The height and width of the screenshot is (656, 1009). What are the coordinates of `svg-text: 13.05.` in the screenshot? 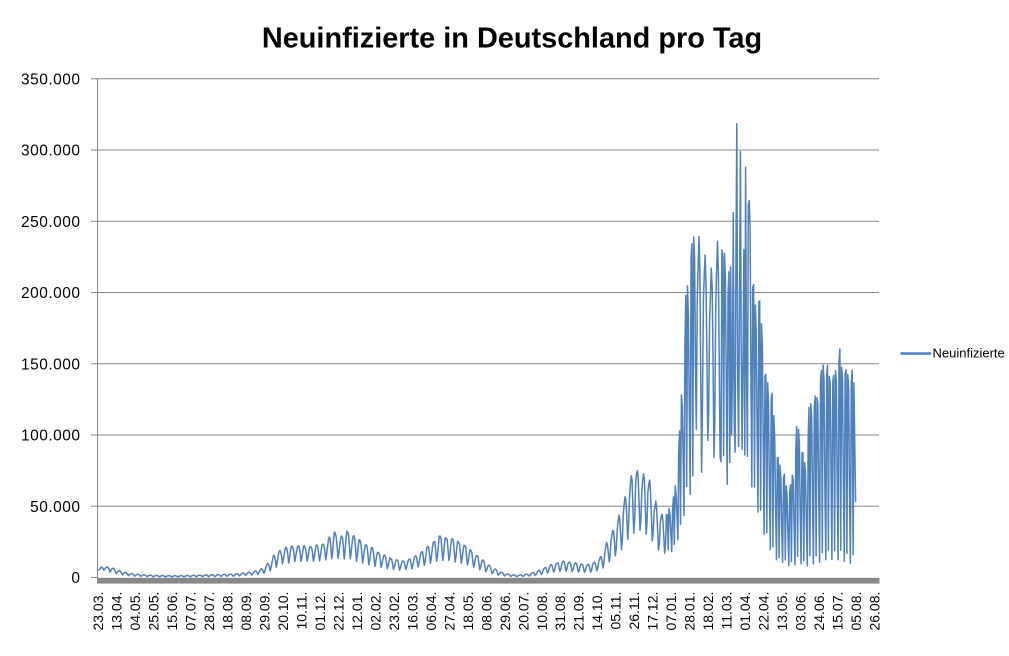 It's located at (782, 611).